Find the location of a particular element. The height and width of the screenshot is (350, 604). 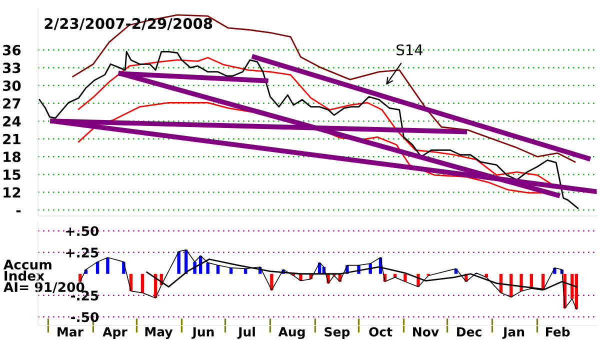

annotation: S14 is located at coordinates (409, 50).